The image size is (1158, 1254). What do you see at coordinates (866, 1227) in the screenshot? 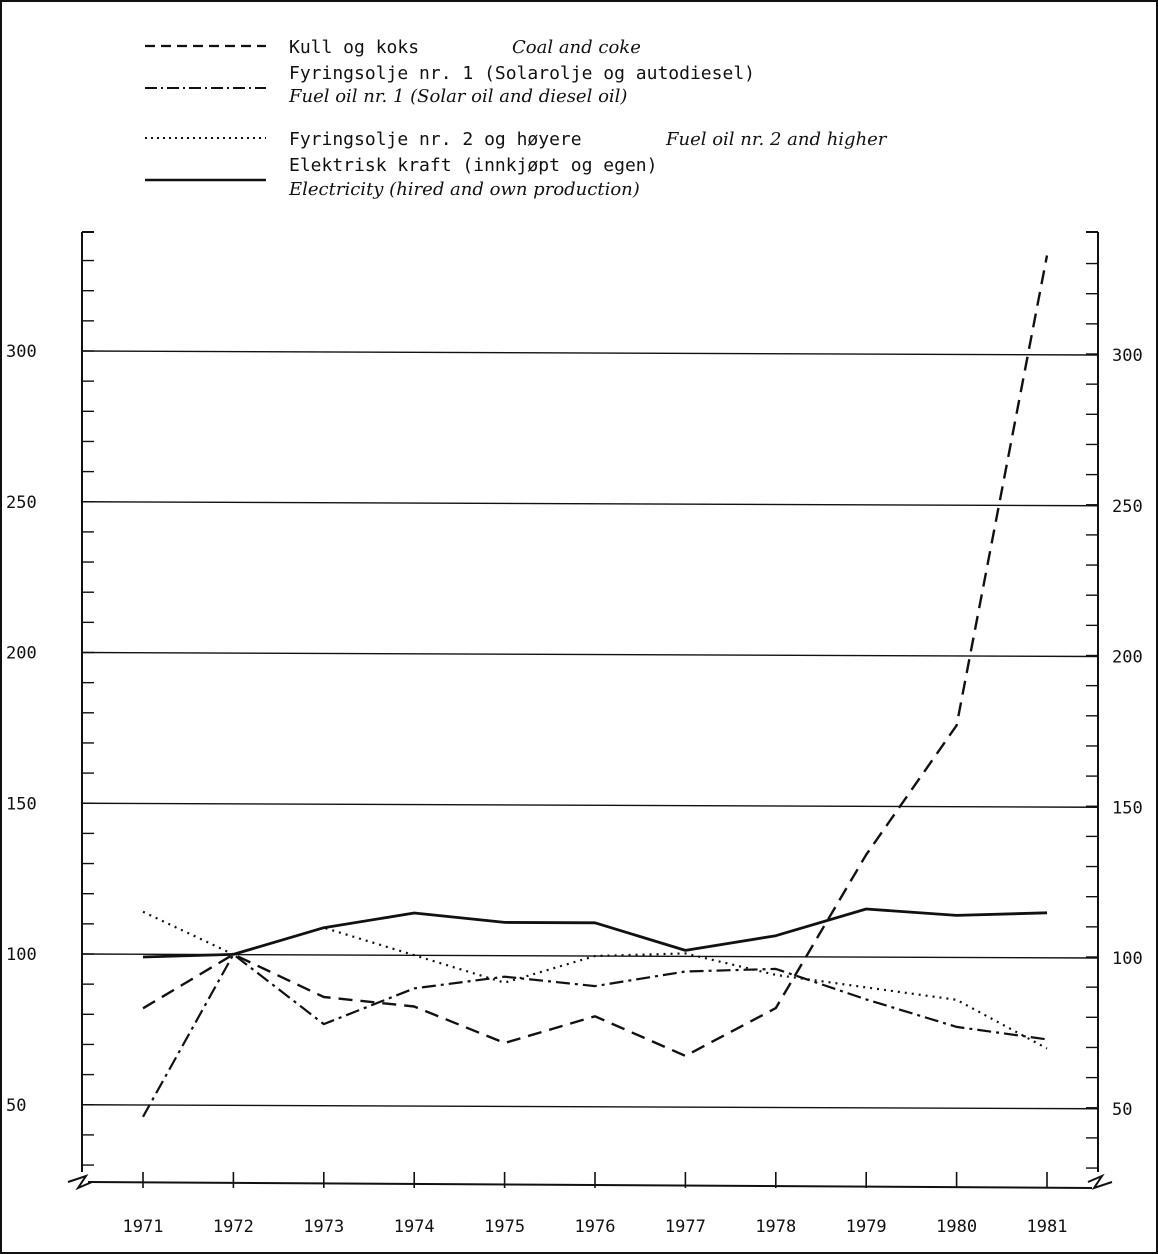
I see `x-tick-label: 1979` at bounding box center [866, 1227].